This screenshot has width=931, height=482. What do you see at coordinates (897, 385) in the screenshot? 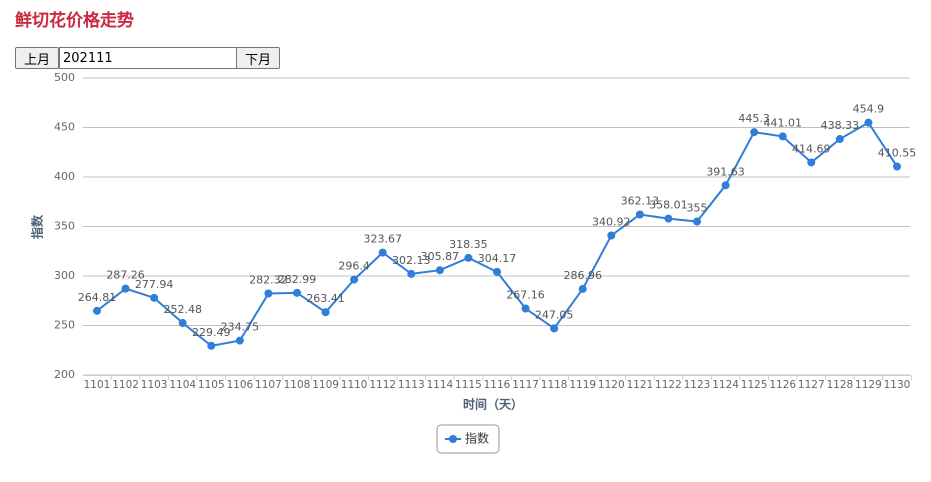
I see `x-tick-label: 1130` at bounding box center [897, 385].